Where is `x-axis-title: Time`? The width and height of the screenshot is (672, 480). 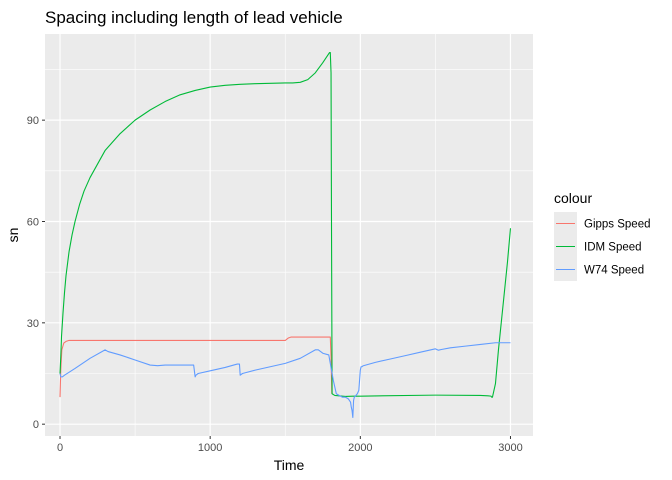
x-axis-title: Time is located at coordinates (289, 465).